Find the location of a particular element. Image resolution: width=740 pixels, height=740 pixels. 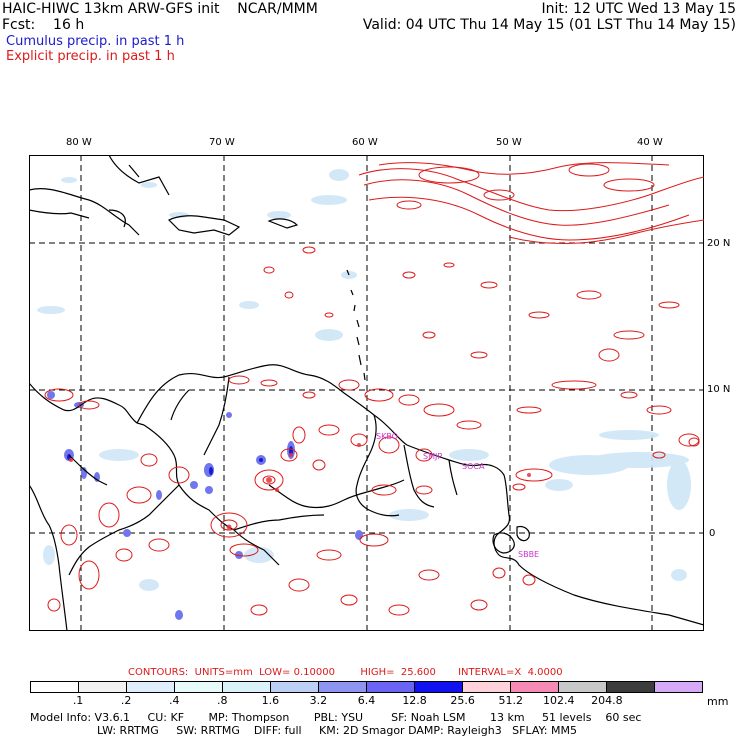

lon-label-60w: 60 W is located at coordinates (365, 142).